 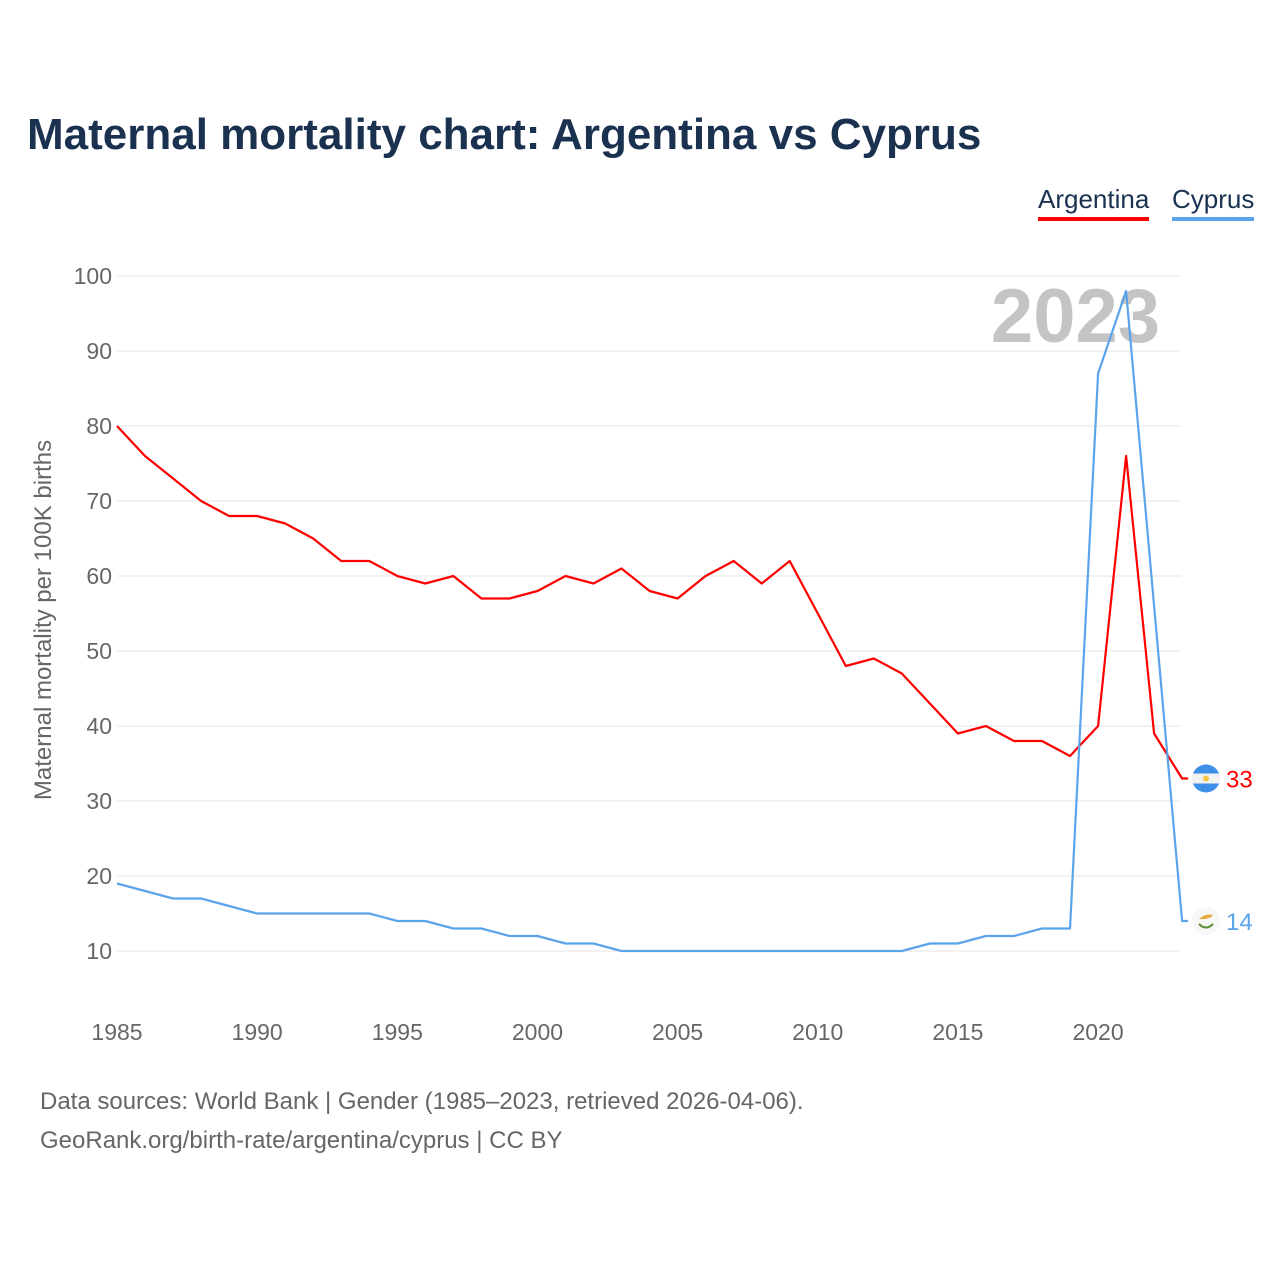 I want to click on x-tick-label: 2010, so click(x=817, y=1032).